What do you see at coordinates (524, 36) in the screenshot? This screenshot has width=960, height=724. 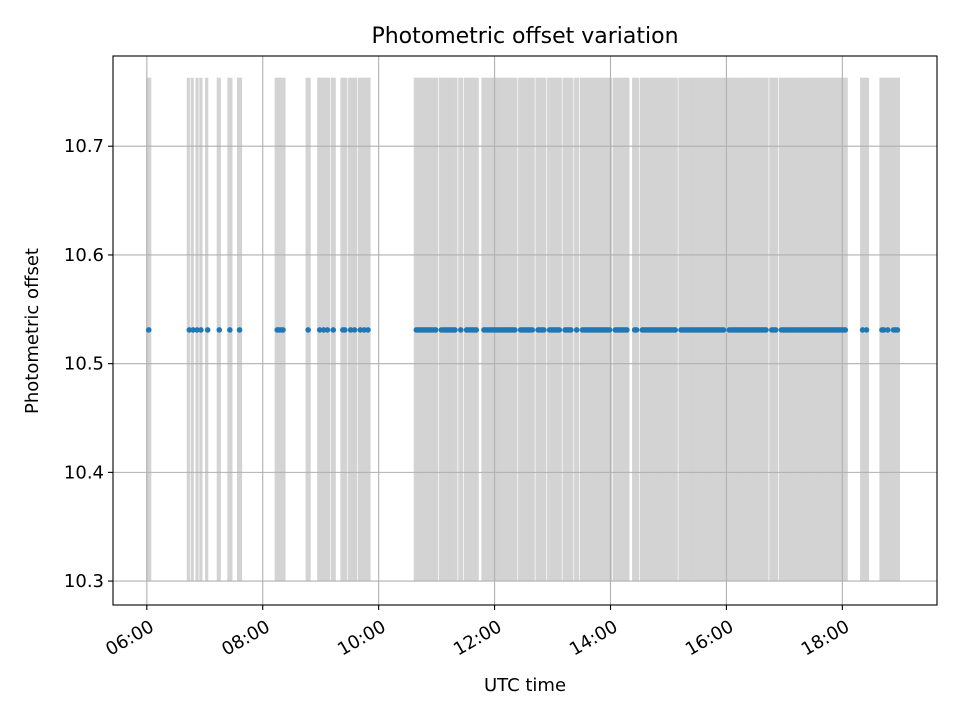 I see `chart-title: Photometric offset variation` at bounding box center [524, 36].